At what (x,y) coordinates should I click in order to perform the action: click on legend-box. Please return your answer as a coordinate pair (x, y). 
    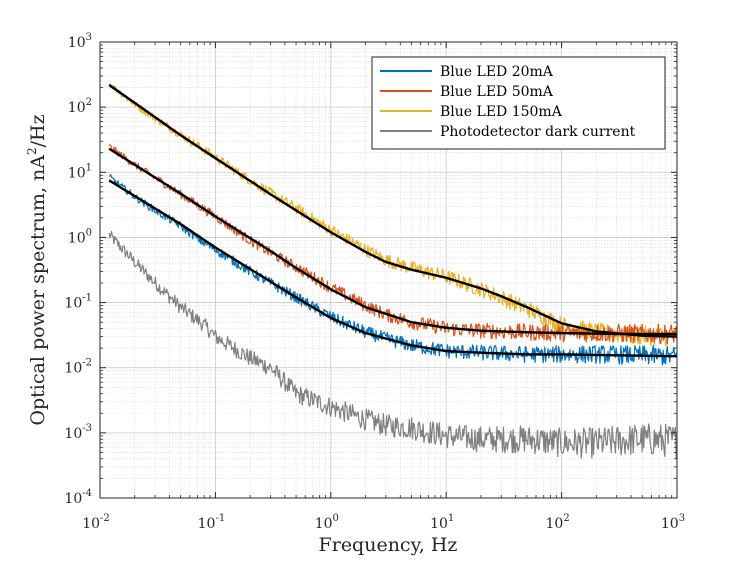
    Looking at the image, I should click on (518, 103).